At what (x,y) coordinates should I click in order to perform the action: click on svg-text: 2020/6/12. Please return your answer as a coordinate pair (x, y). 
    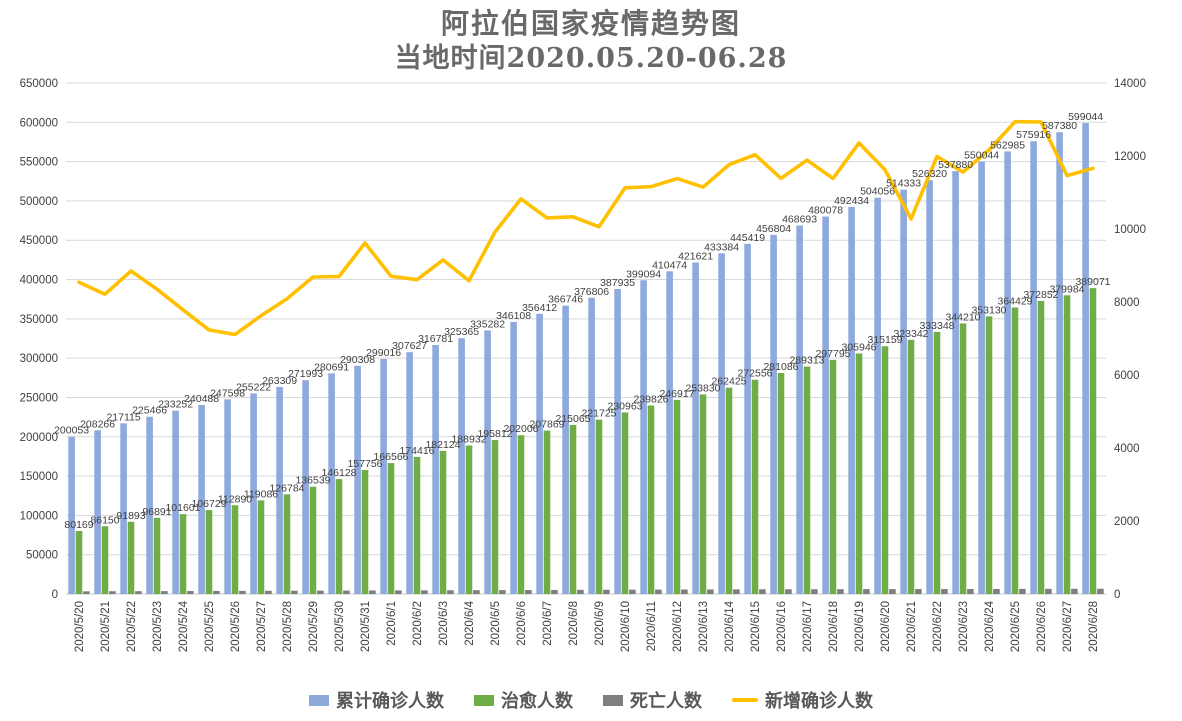
    Looking at the image, I should click on (678, 626).